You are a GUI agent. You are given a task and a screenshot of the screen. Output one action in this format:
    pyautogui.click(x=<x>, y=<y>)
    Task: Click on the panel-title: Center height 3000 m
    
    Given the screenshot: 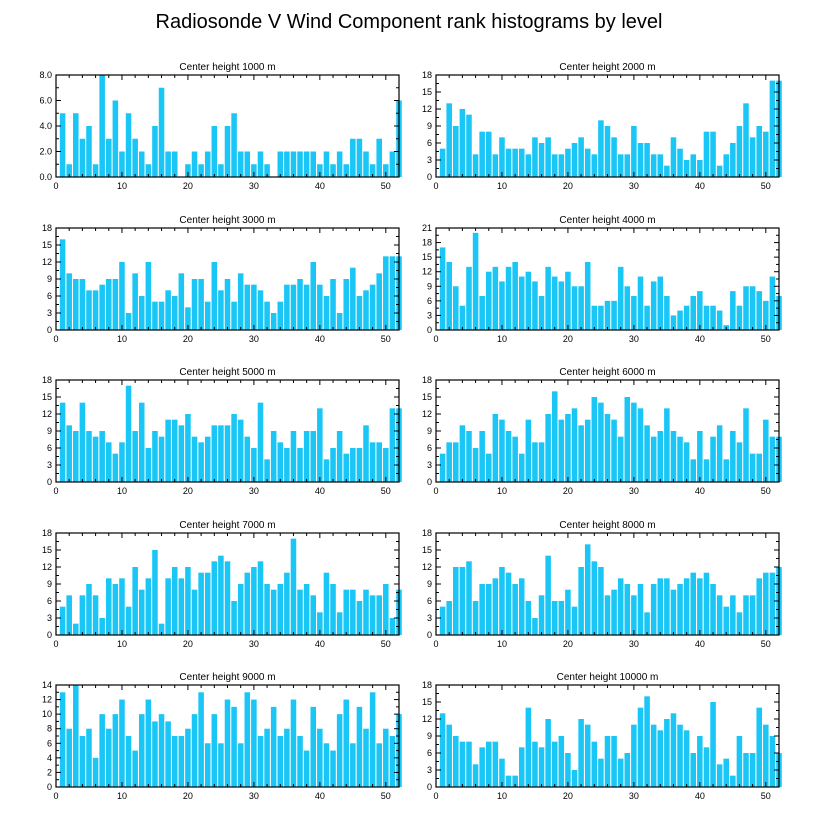 What is the action you would take?
    pyautogui.click(x=227, y=220)
    